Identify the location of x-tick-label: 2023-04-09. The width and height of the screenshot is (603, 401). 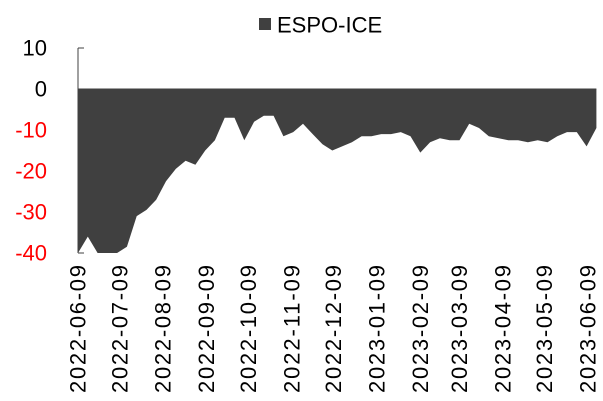
(502, 329).